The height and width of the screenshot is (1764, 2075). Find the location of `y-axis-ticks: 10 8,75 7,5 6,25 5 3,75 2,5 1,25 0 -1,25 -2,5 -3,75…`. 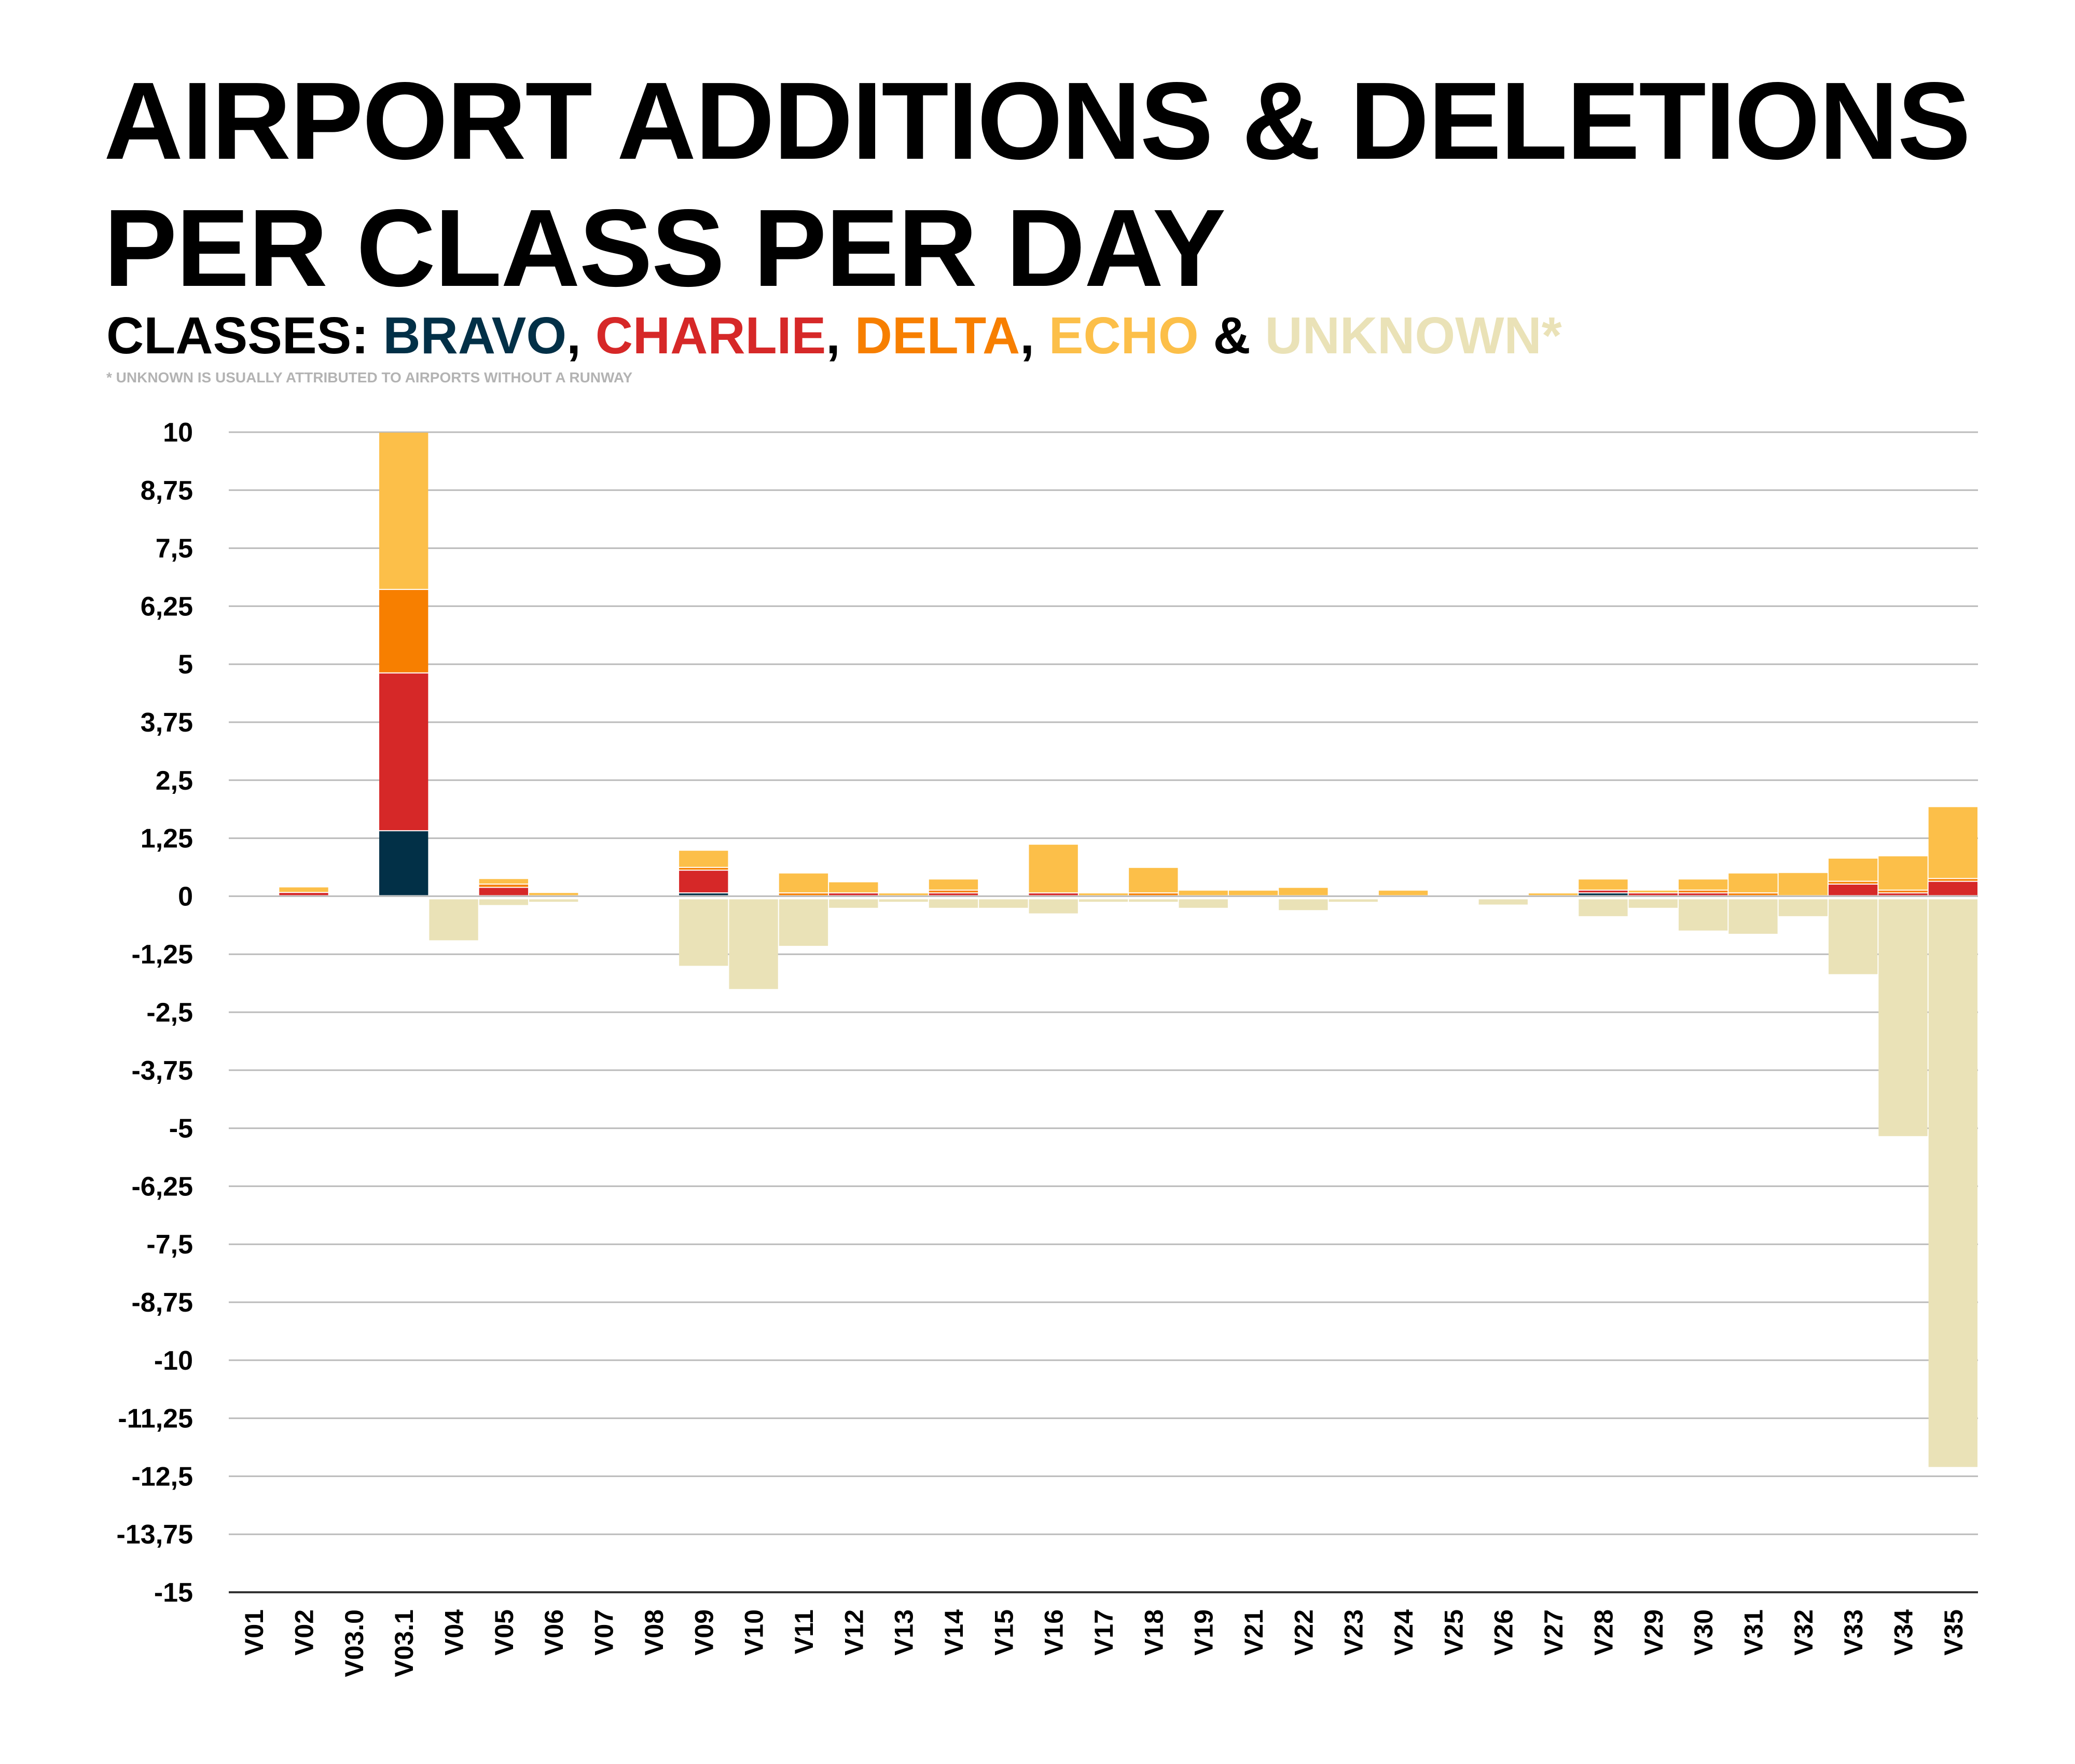

y-axis-ticks: 10 8,75 7,5 6,25 5 3,75 2,5 1,25 0 -1,25 -2,5 -3,75… is located at coordinates (155, 1013).